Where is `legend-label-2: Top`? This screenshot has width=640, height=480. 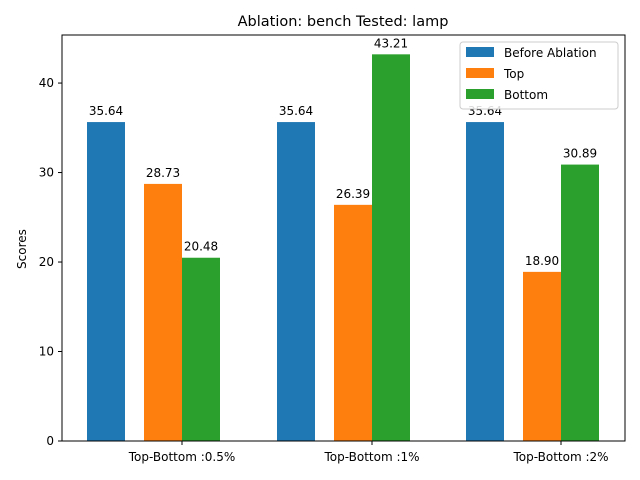 legend-label-2: Top is located at coordinates (513, 74).